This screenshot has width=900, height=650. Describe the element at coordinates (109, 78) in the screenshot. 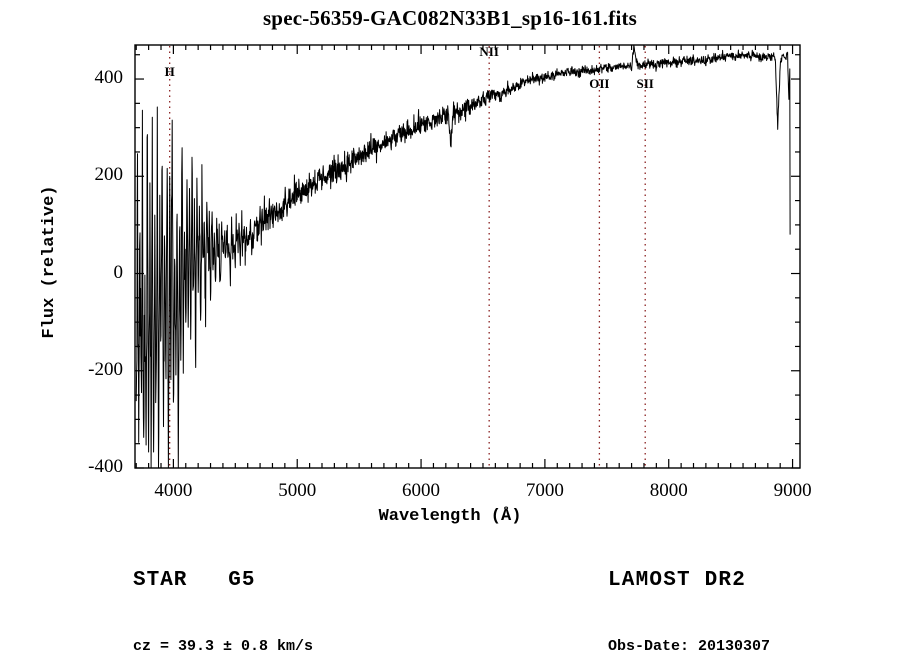

I see `y-tick-label: 400` at that location.